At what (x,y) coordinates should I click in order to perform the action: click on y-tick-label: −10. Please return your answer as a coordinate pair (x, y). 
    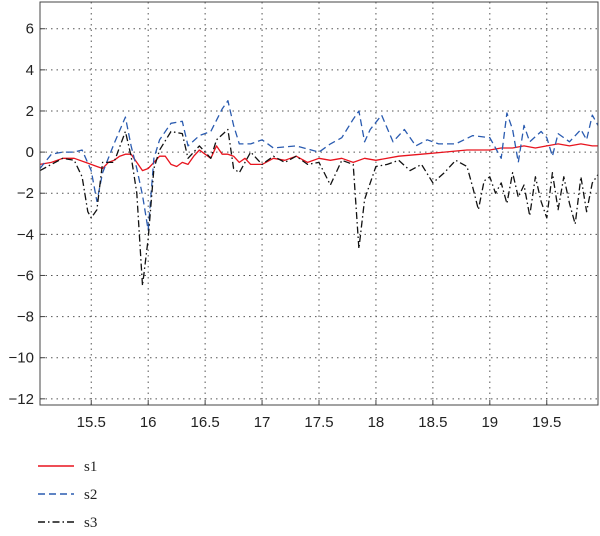
    Looking at the image, I should click on (21, 358).